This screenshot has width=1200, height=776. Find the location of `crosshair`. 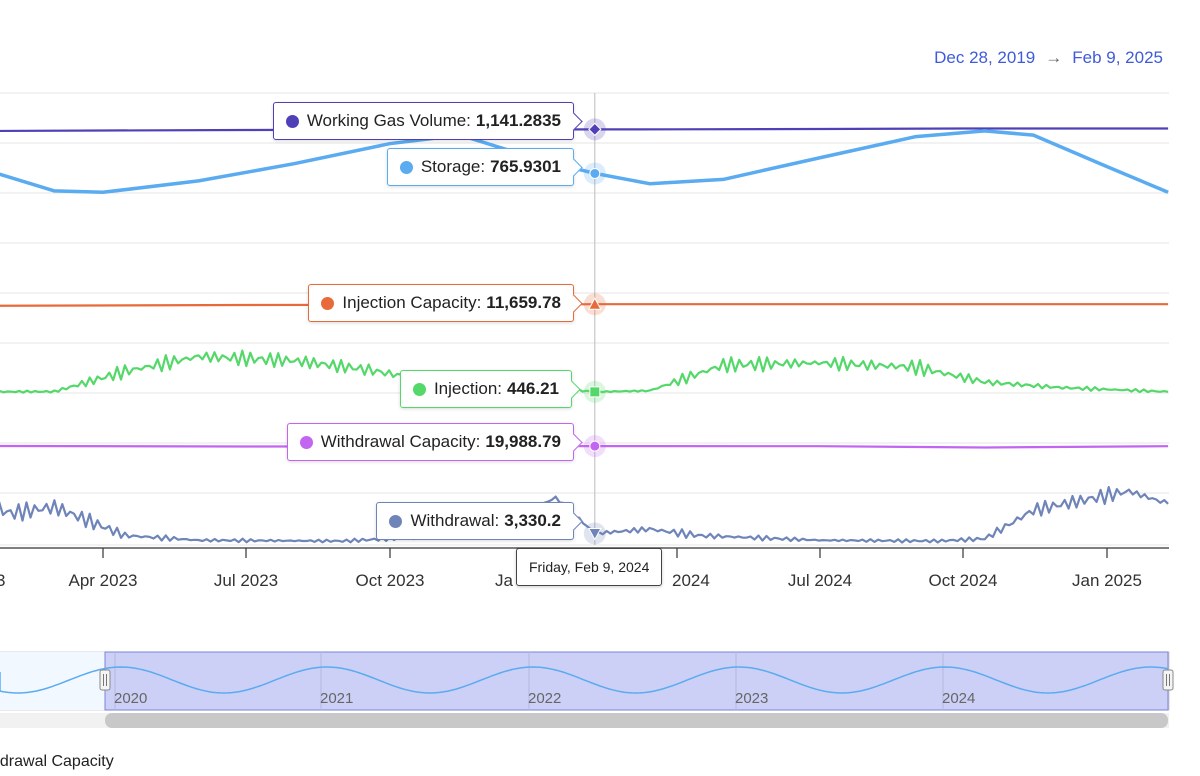

crosshair is located at coordinates (594, 319).